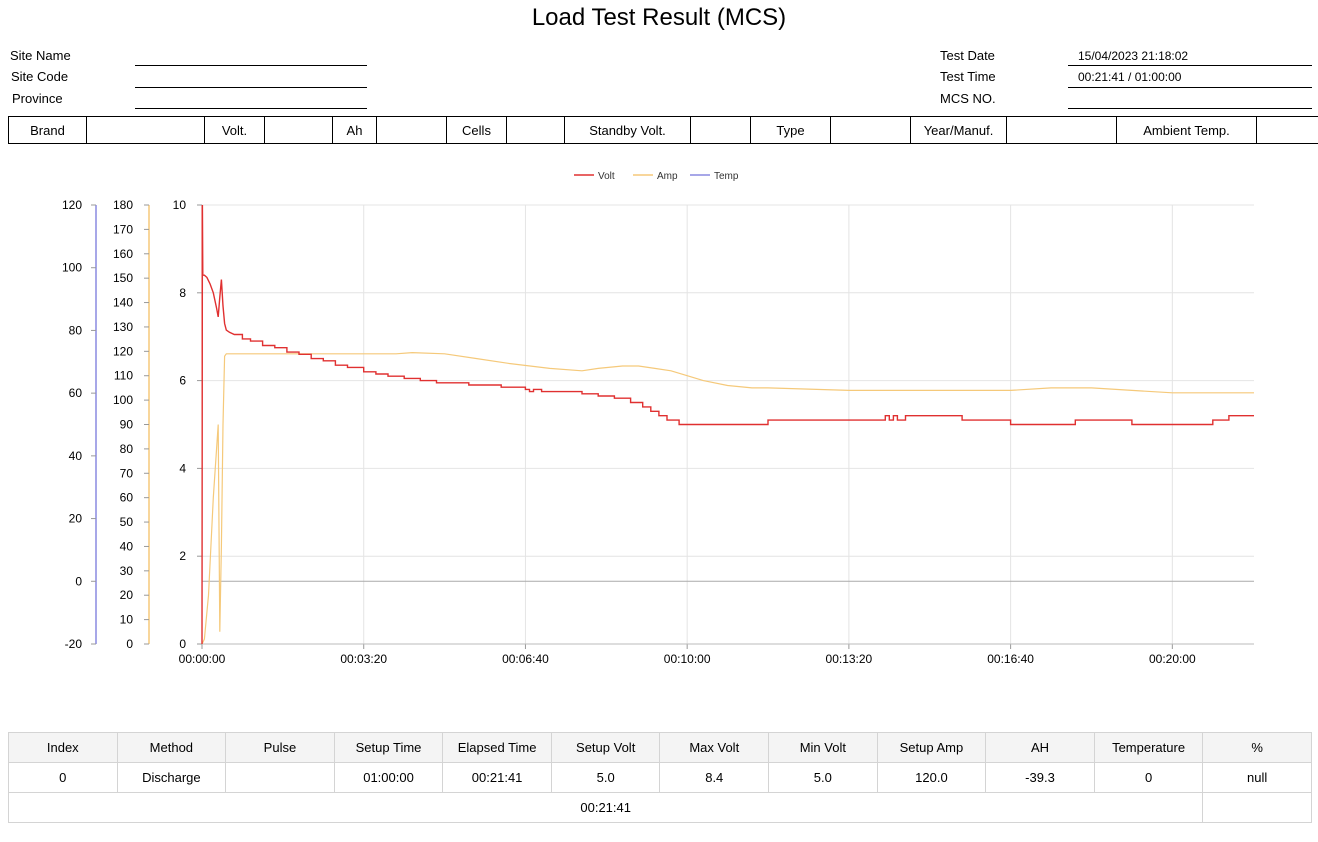 The height and width of the screenshot is (842, 1318). I want to click on amp-tick-label: 10, so click(127, 620).